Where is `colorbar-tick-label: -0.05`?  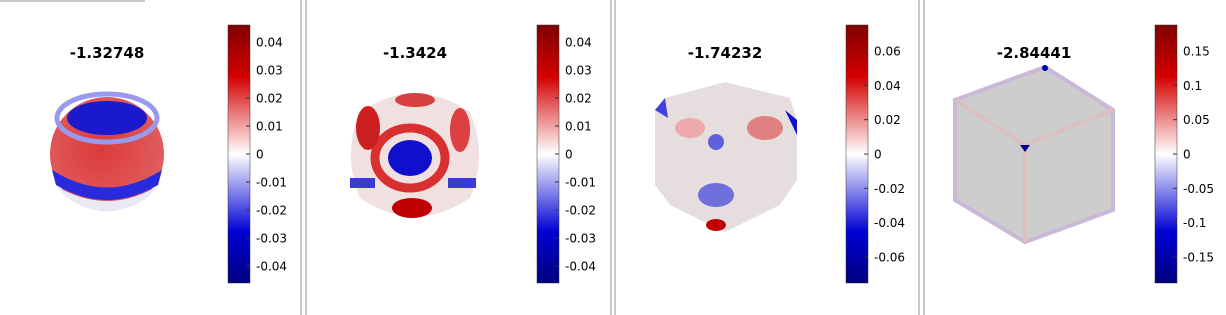 colorbar-tick-label: -0.05 is located at coordinates (1198, 189).